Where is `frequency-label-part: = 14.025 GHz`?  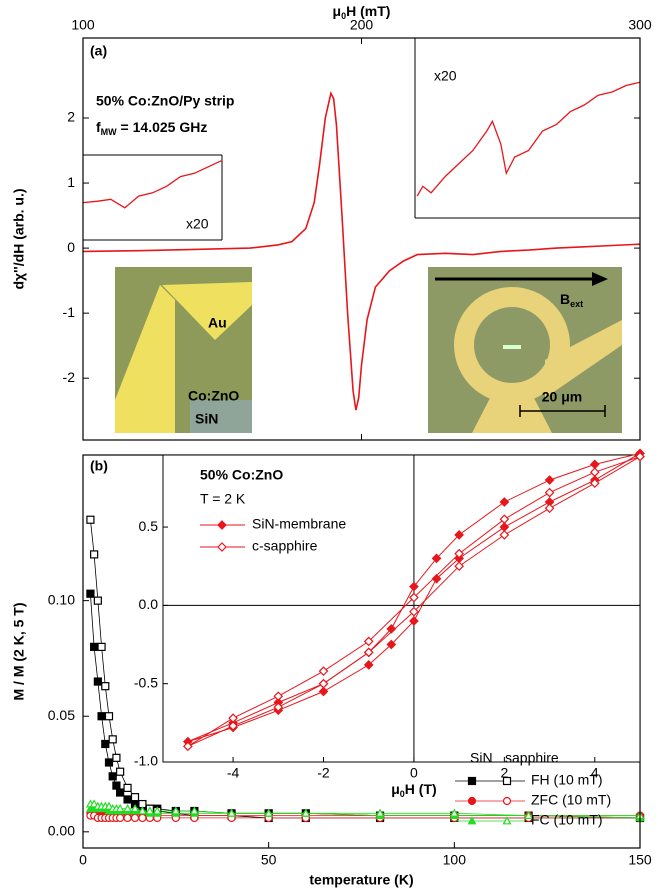 frequency-label-part: = 14.025 GHz is located at coordinates (162, 127).